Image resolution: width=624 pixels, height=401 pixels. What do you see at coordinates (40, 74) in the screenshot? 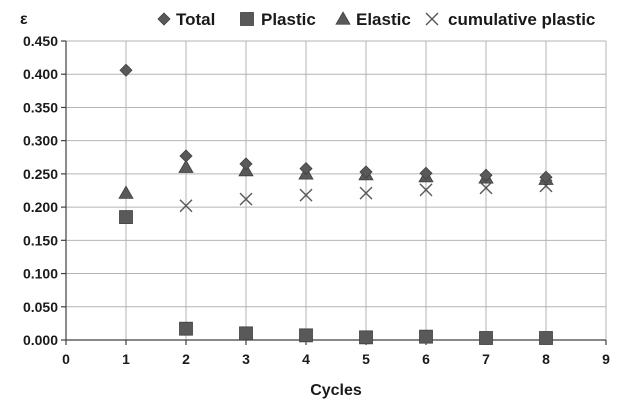
I see `y-tick-label: 0.400` at bounding box center [40, 74].